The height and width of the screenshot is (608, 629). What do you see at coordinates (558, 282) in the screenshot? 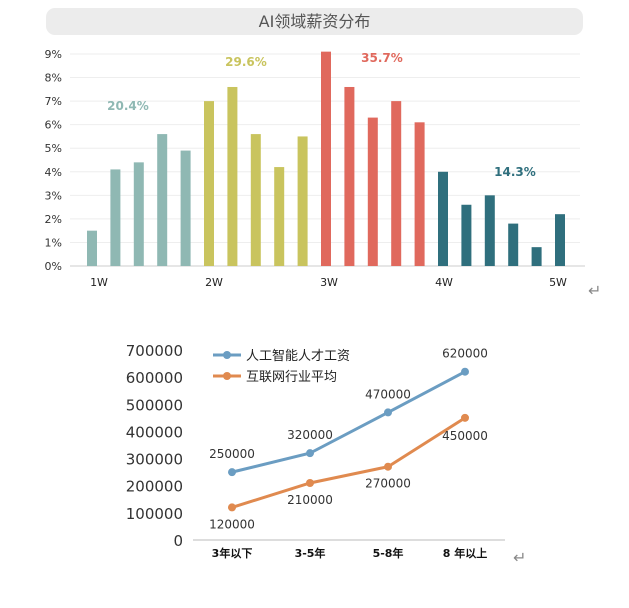
I see `x-tick-label: 5W` at bounding box center [558, 282].